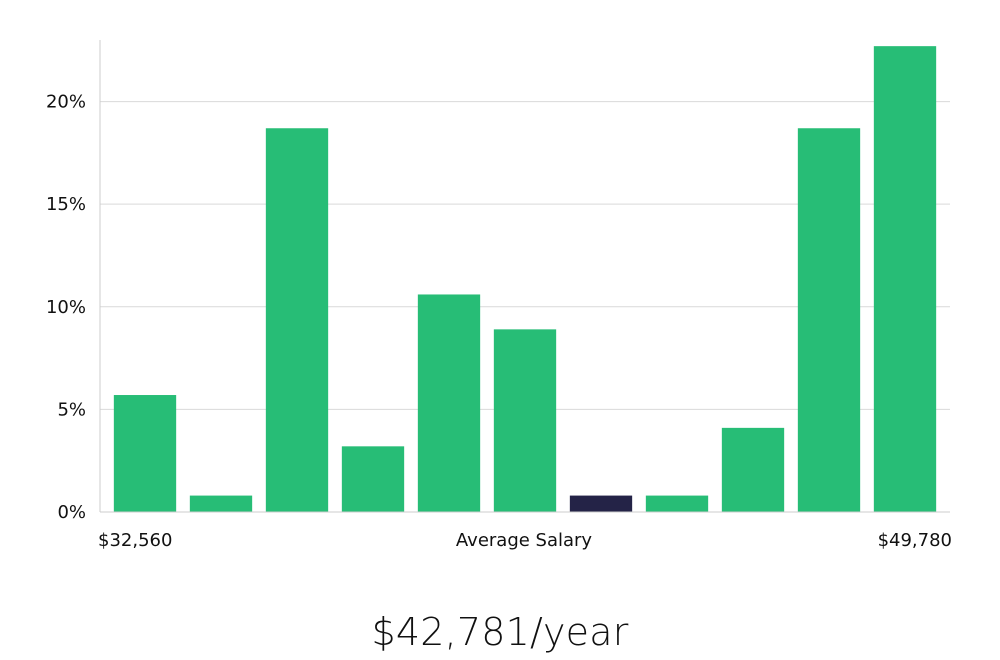 The image size is (1000, 660). What do you see at coordinates (66, 204) in the screenshot?
I see `y-tick-label: 15%` at bounding box center [66, 204].